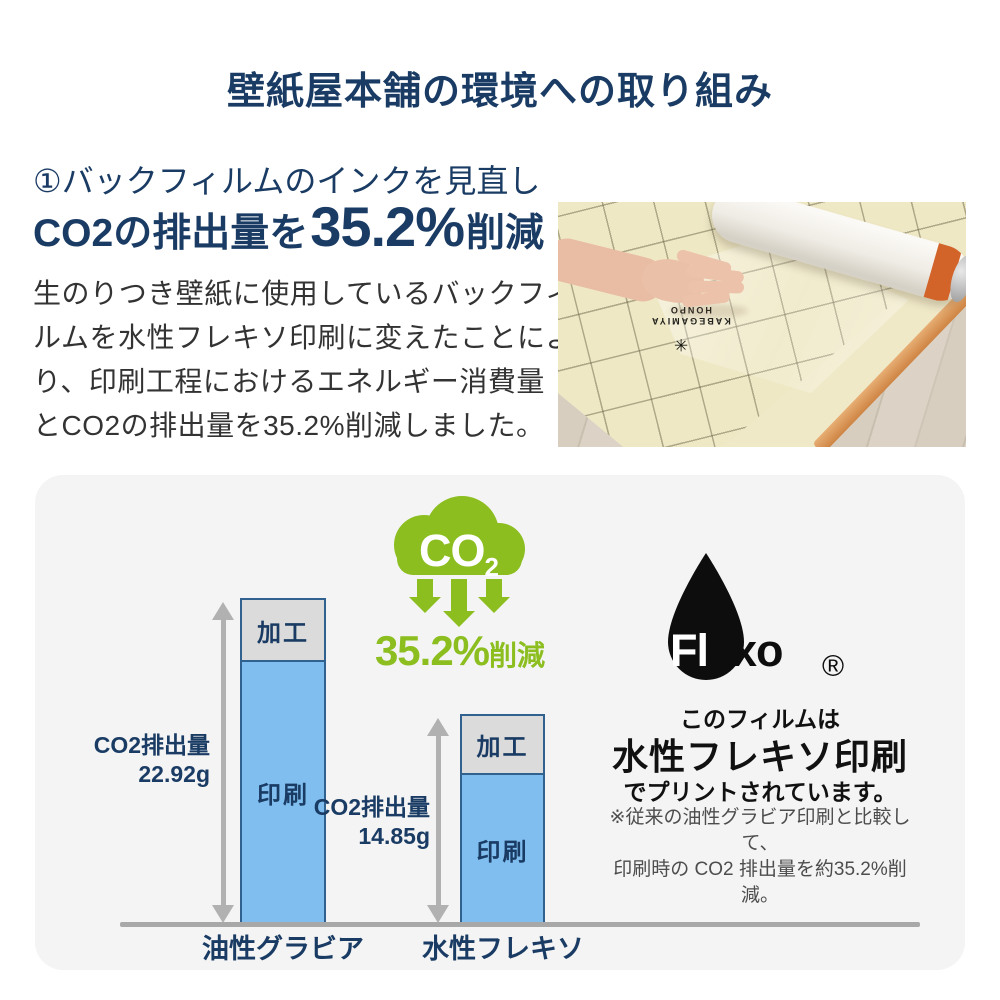 The image size is (1000, 1000). Describe the element at coordinates (223, 762) in the screenshot. I see `bar1-measure-arrow` at that location.